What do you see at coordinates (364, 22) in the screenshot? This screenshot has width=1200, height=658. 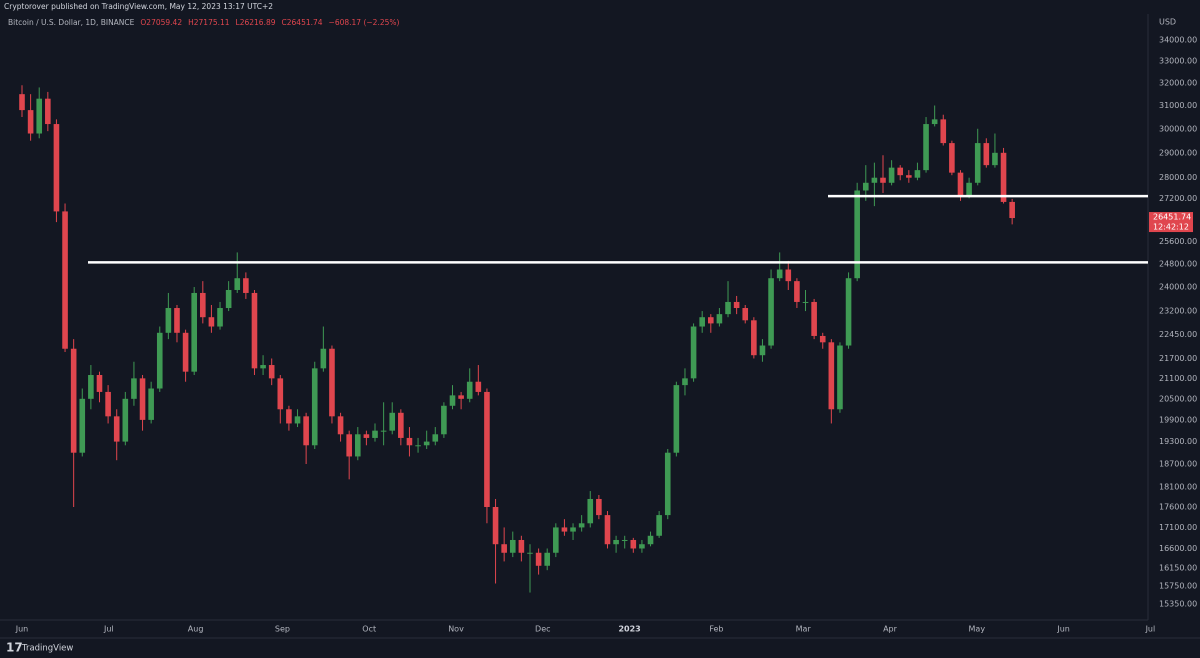 I see `ohlc-value: −608.17 (−2.25%)` at bounding box center [364, 22].